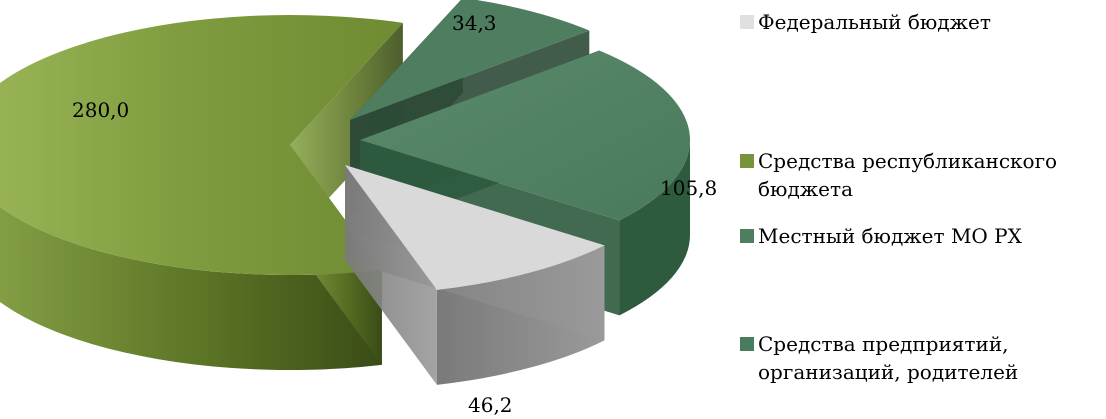 The image size is (1106, 419). What do you see at coordinates (100, 110) in the screenshot?
I see `data-label: 280,0` at bounding box center [100, 110].